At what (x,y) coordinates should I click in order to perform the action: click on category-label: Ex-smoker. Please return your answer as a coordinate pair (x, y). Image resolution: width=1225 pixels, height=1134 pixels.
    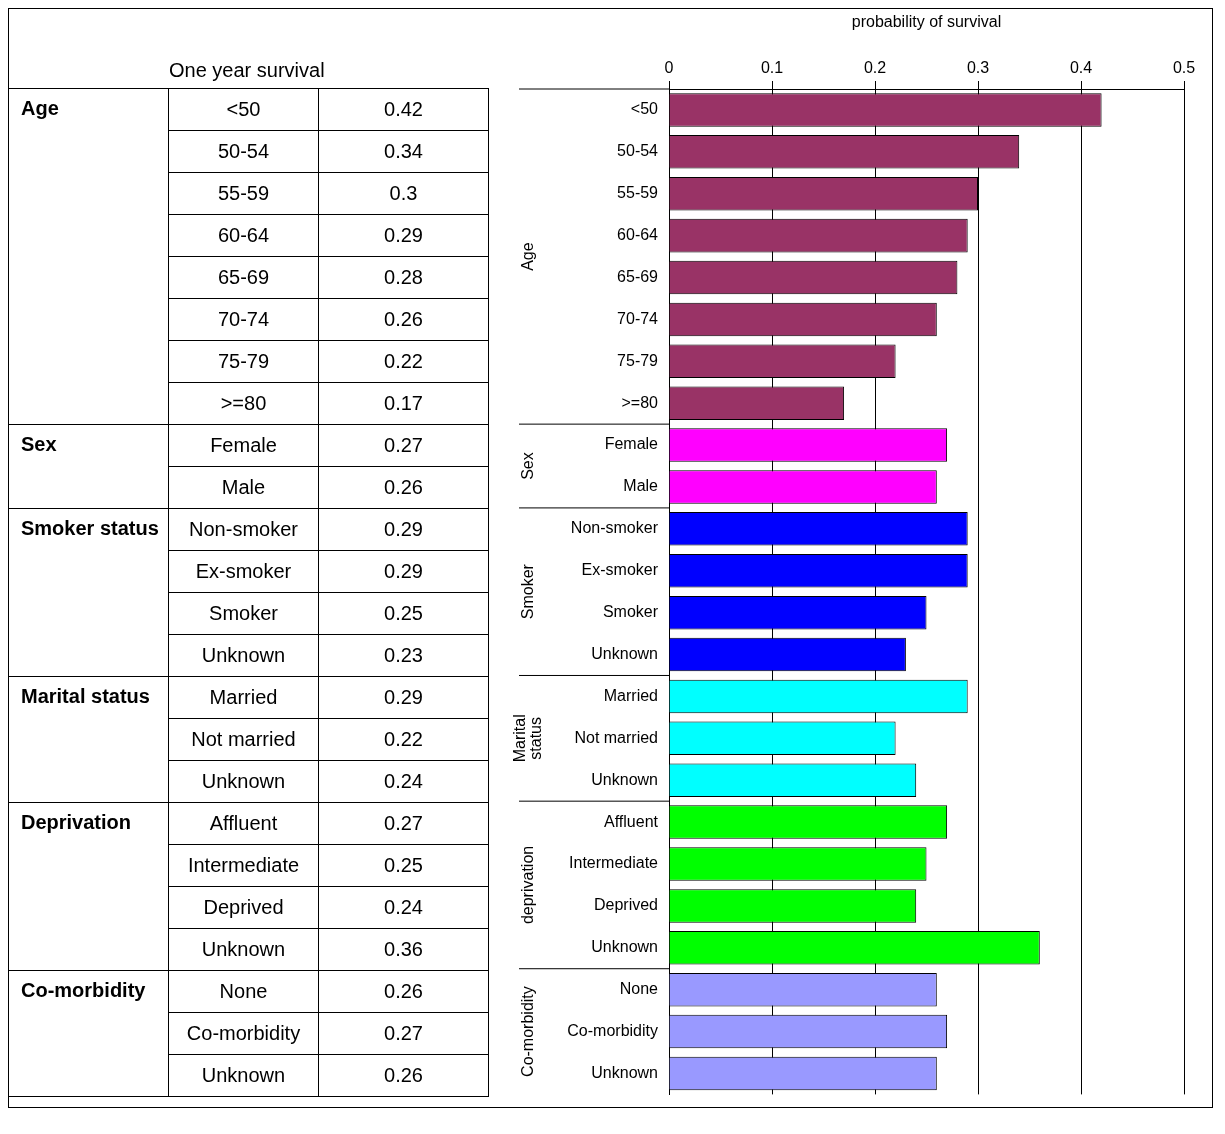
    Looking at the image, I should click on (243, 571).